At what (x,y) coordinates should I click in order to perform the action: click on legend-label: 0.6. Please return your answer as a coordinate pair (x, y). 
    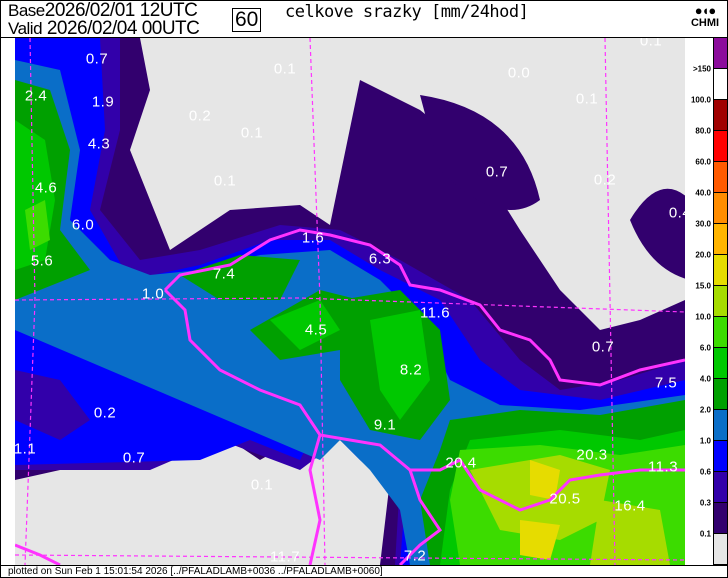
    Looking at the image, I should click on (705, 472).